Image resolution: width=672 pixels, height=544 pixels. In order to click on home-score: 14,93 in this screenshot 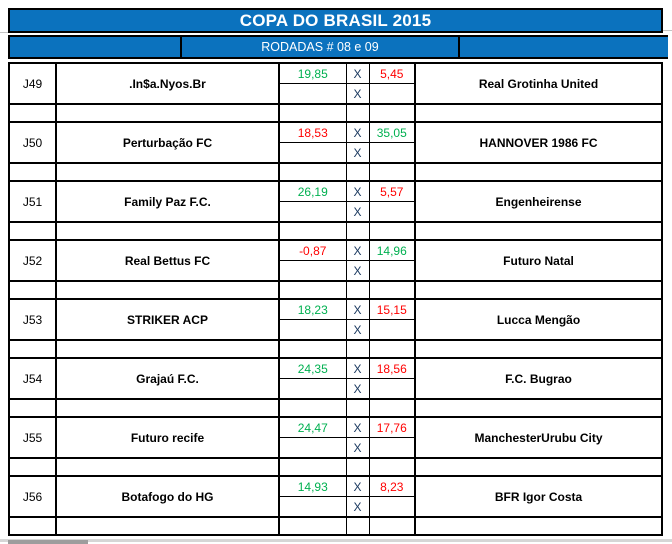, I will do `click(312, 486)`.